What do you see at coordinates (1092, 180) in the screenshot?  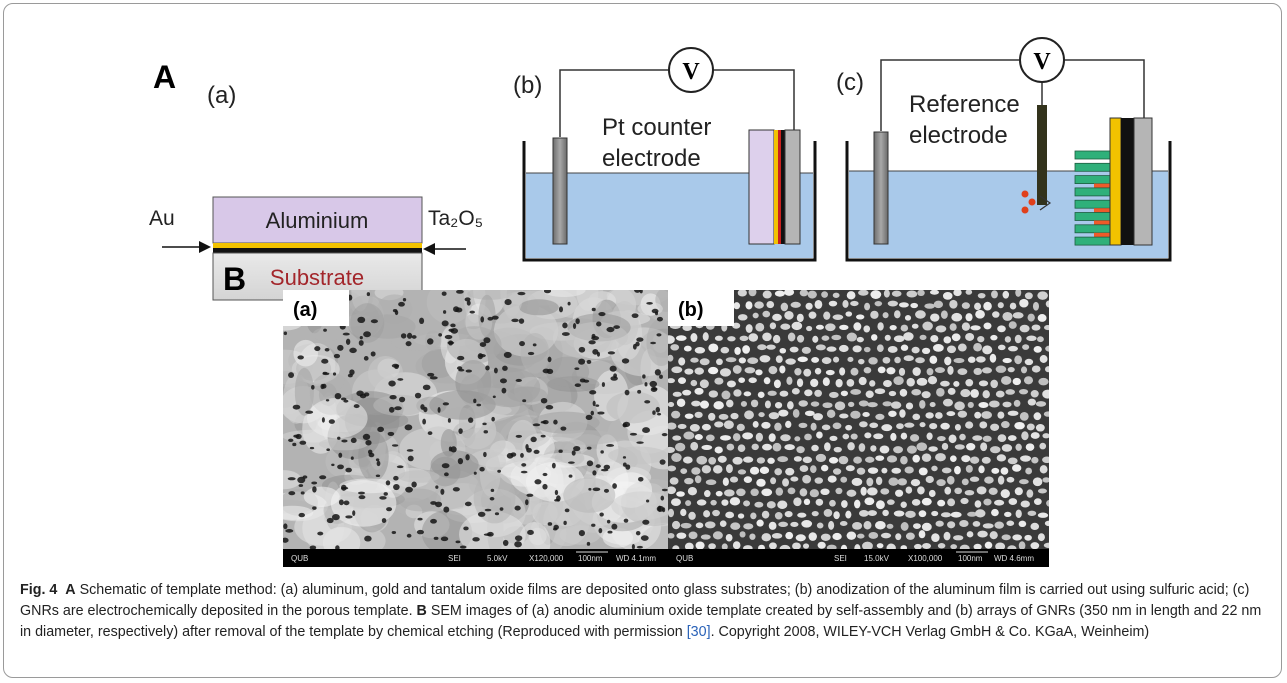 I see `pore-wall` at bounding box center [1092, 180].